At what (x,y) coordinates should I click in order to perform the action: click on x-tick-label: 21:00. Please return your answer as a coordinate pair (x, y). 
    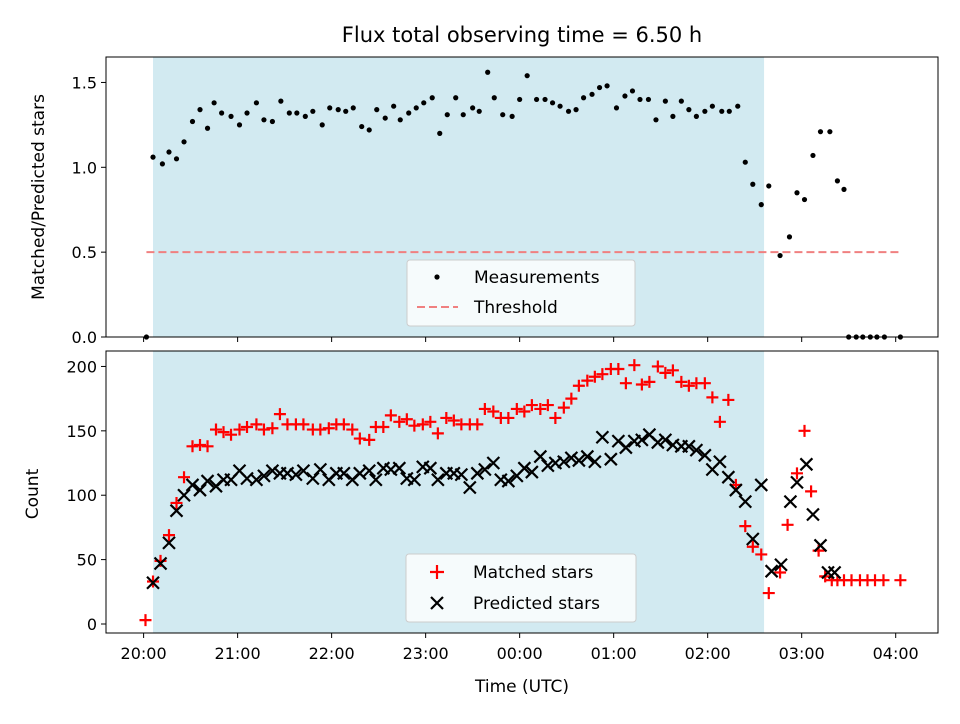
    Looking at the image, I should click on (238, 653).